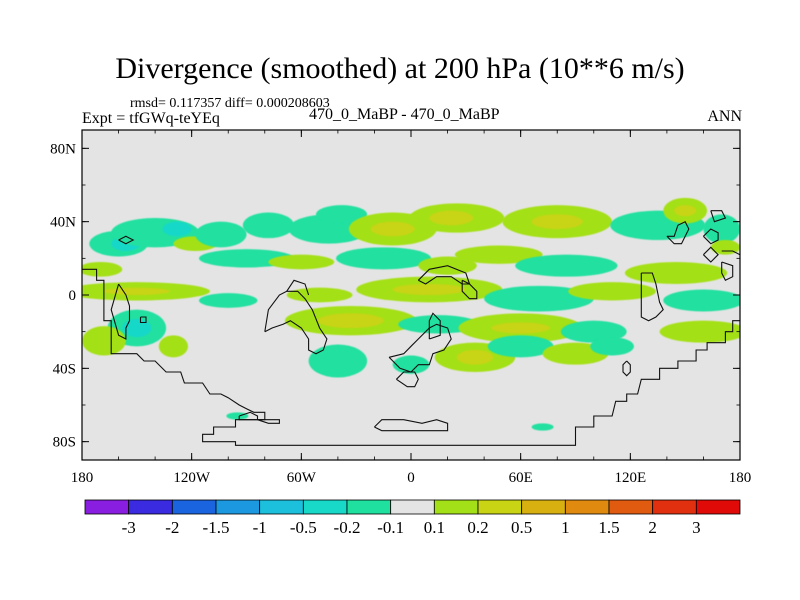  What do you see at coordinates (404, 114) in the screenshot?
I see `center-subtitle: 470_0_MaBP - 470_0_MaBP` at bounding box center [404, 114].